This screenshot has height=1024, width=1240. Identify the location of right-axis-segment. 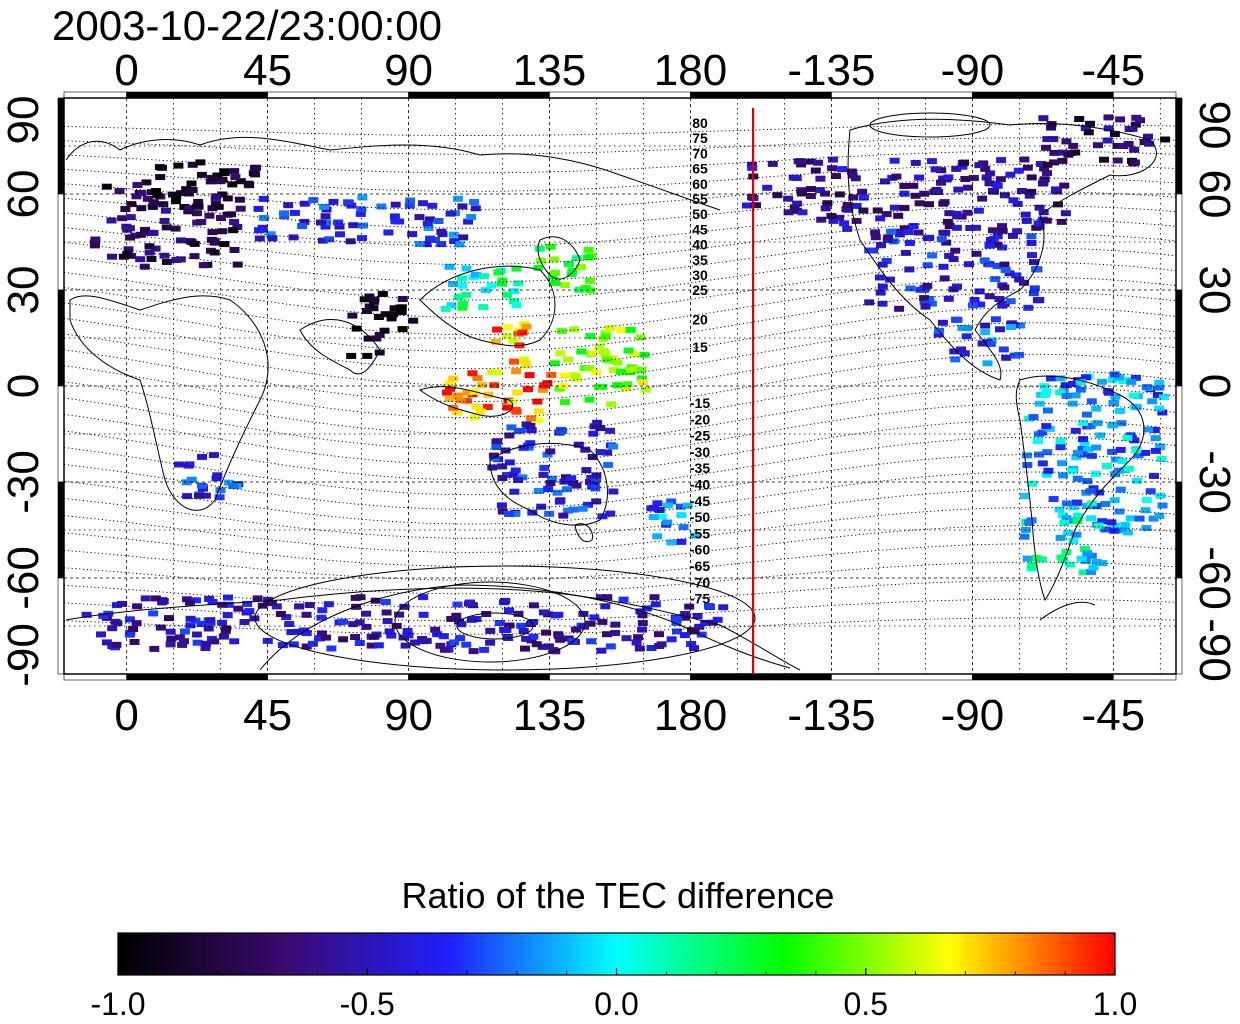
(1179, 242).